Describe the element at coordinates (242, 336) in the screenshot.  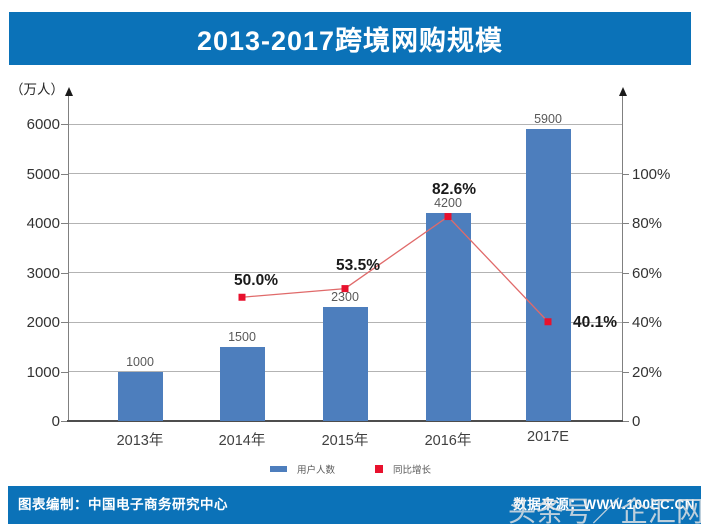
I see `bar-value-label: 1500` at that location.